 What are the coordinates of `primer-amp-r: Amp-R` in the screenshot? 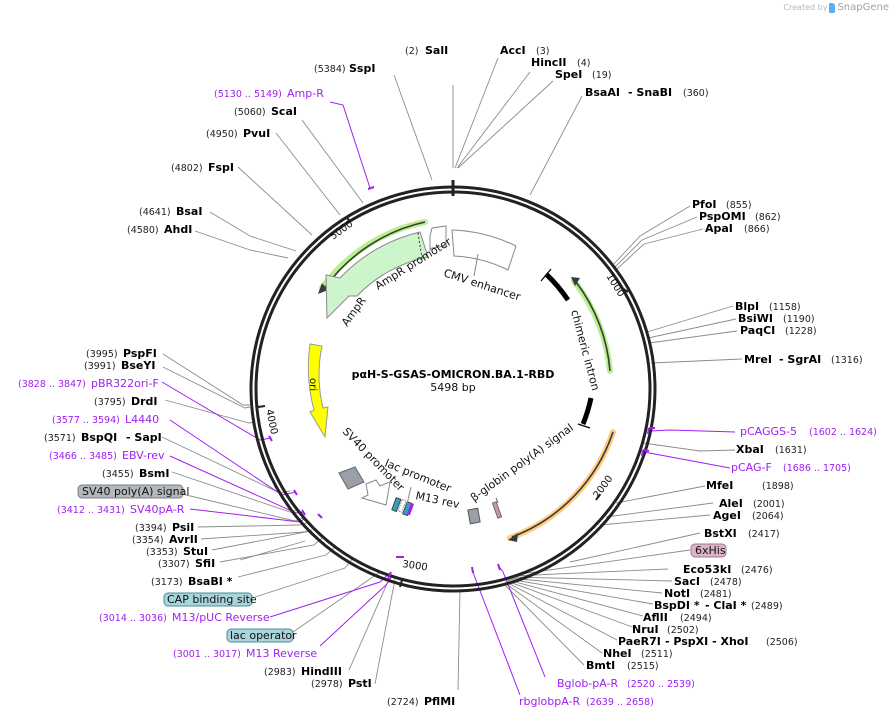 It's located at (305, 93).